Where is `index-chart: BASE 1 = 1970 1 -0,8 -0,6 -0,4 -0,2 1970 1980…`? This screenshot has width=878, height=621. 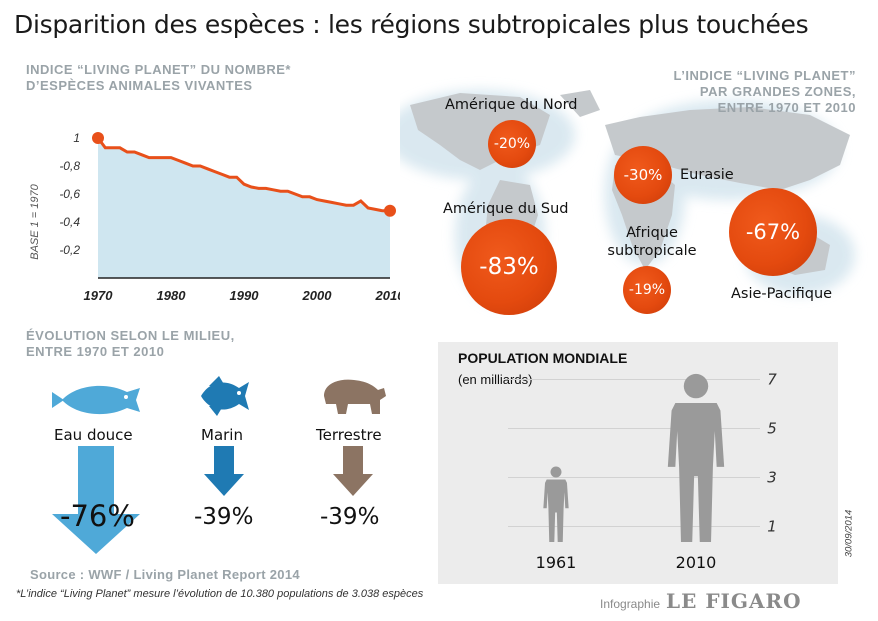
index-chart: BASE 1 = 1970 1 -0,8 -0,6 -0,4 -0,2 1970 1980… is located at coordinates (217, 217).